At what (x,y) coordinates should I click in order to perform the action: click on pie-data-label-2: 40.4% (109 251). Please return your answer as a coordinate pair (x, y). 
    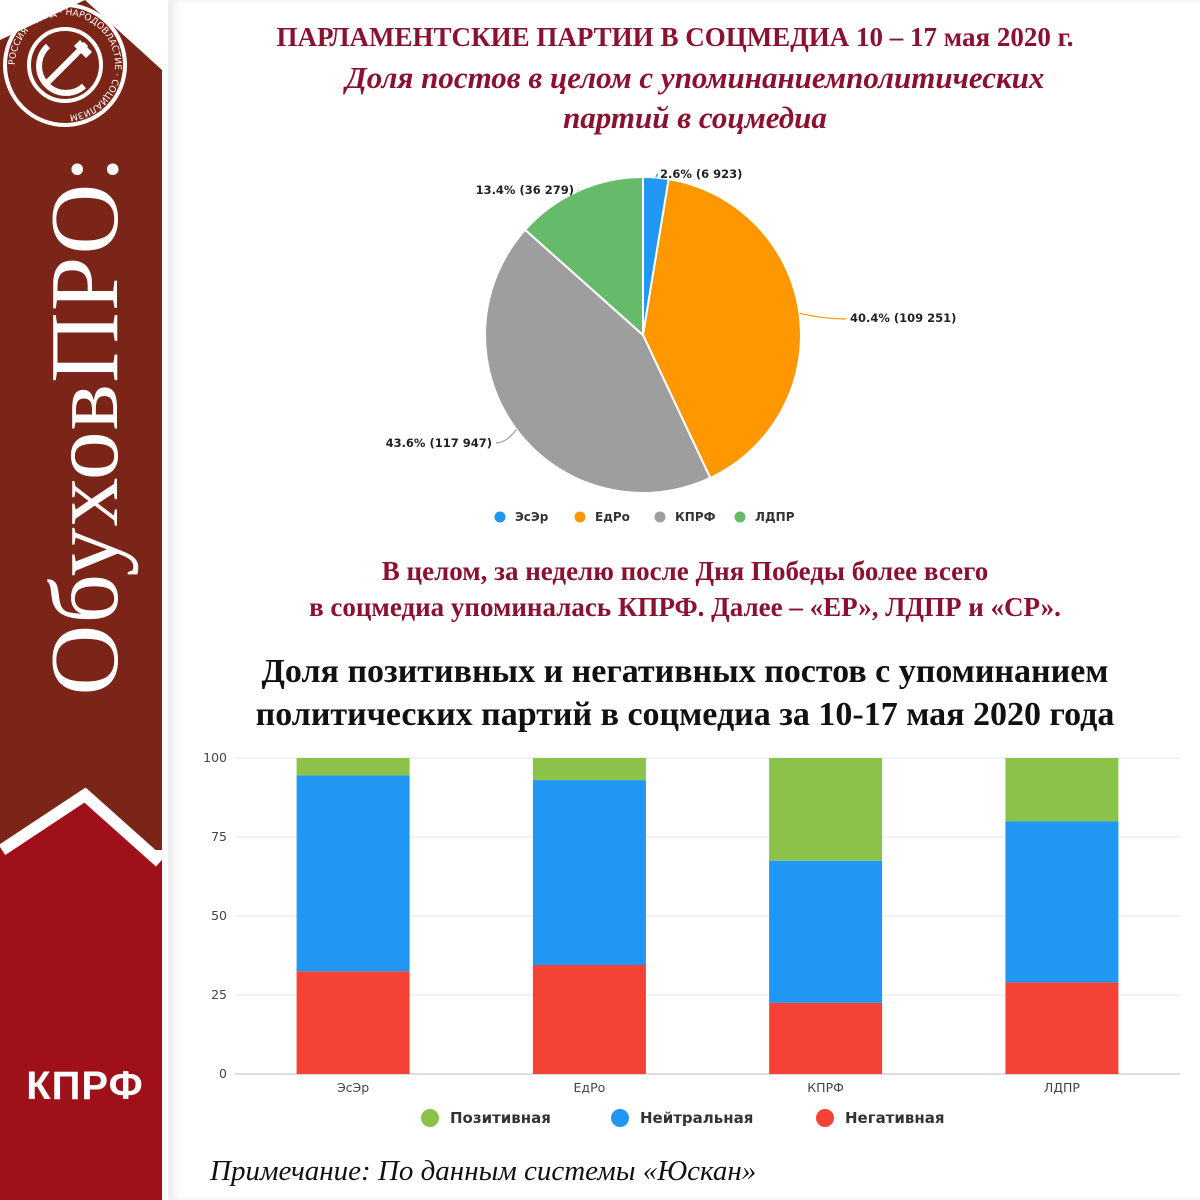
    Looking at the image, I should click on (903, 318).